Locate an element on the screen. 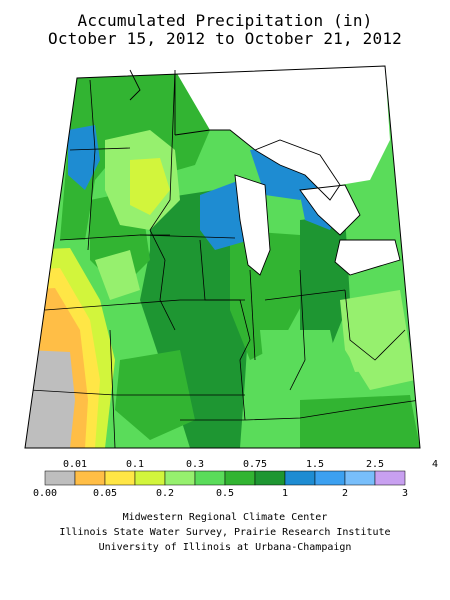 This screenshot has height=600, width=450. legend-upper-label: 4 is located at coordinates (435, 464).